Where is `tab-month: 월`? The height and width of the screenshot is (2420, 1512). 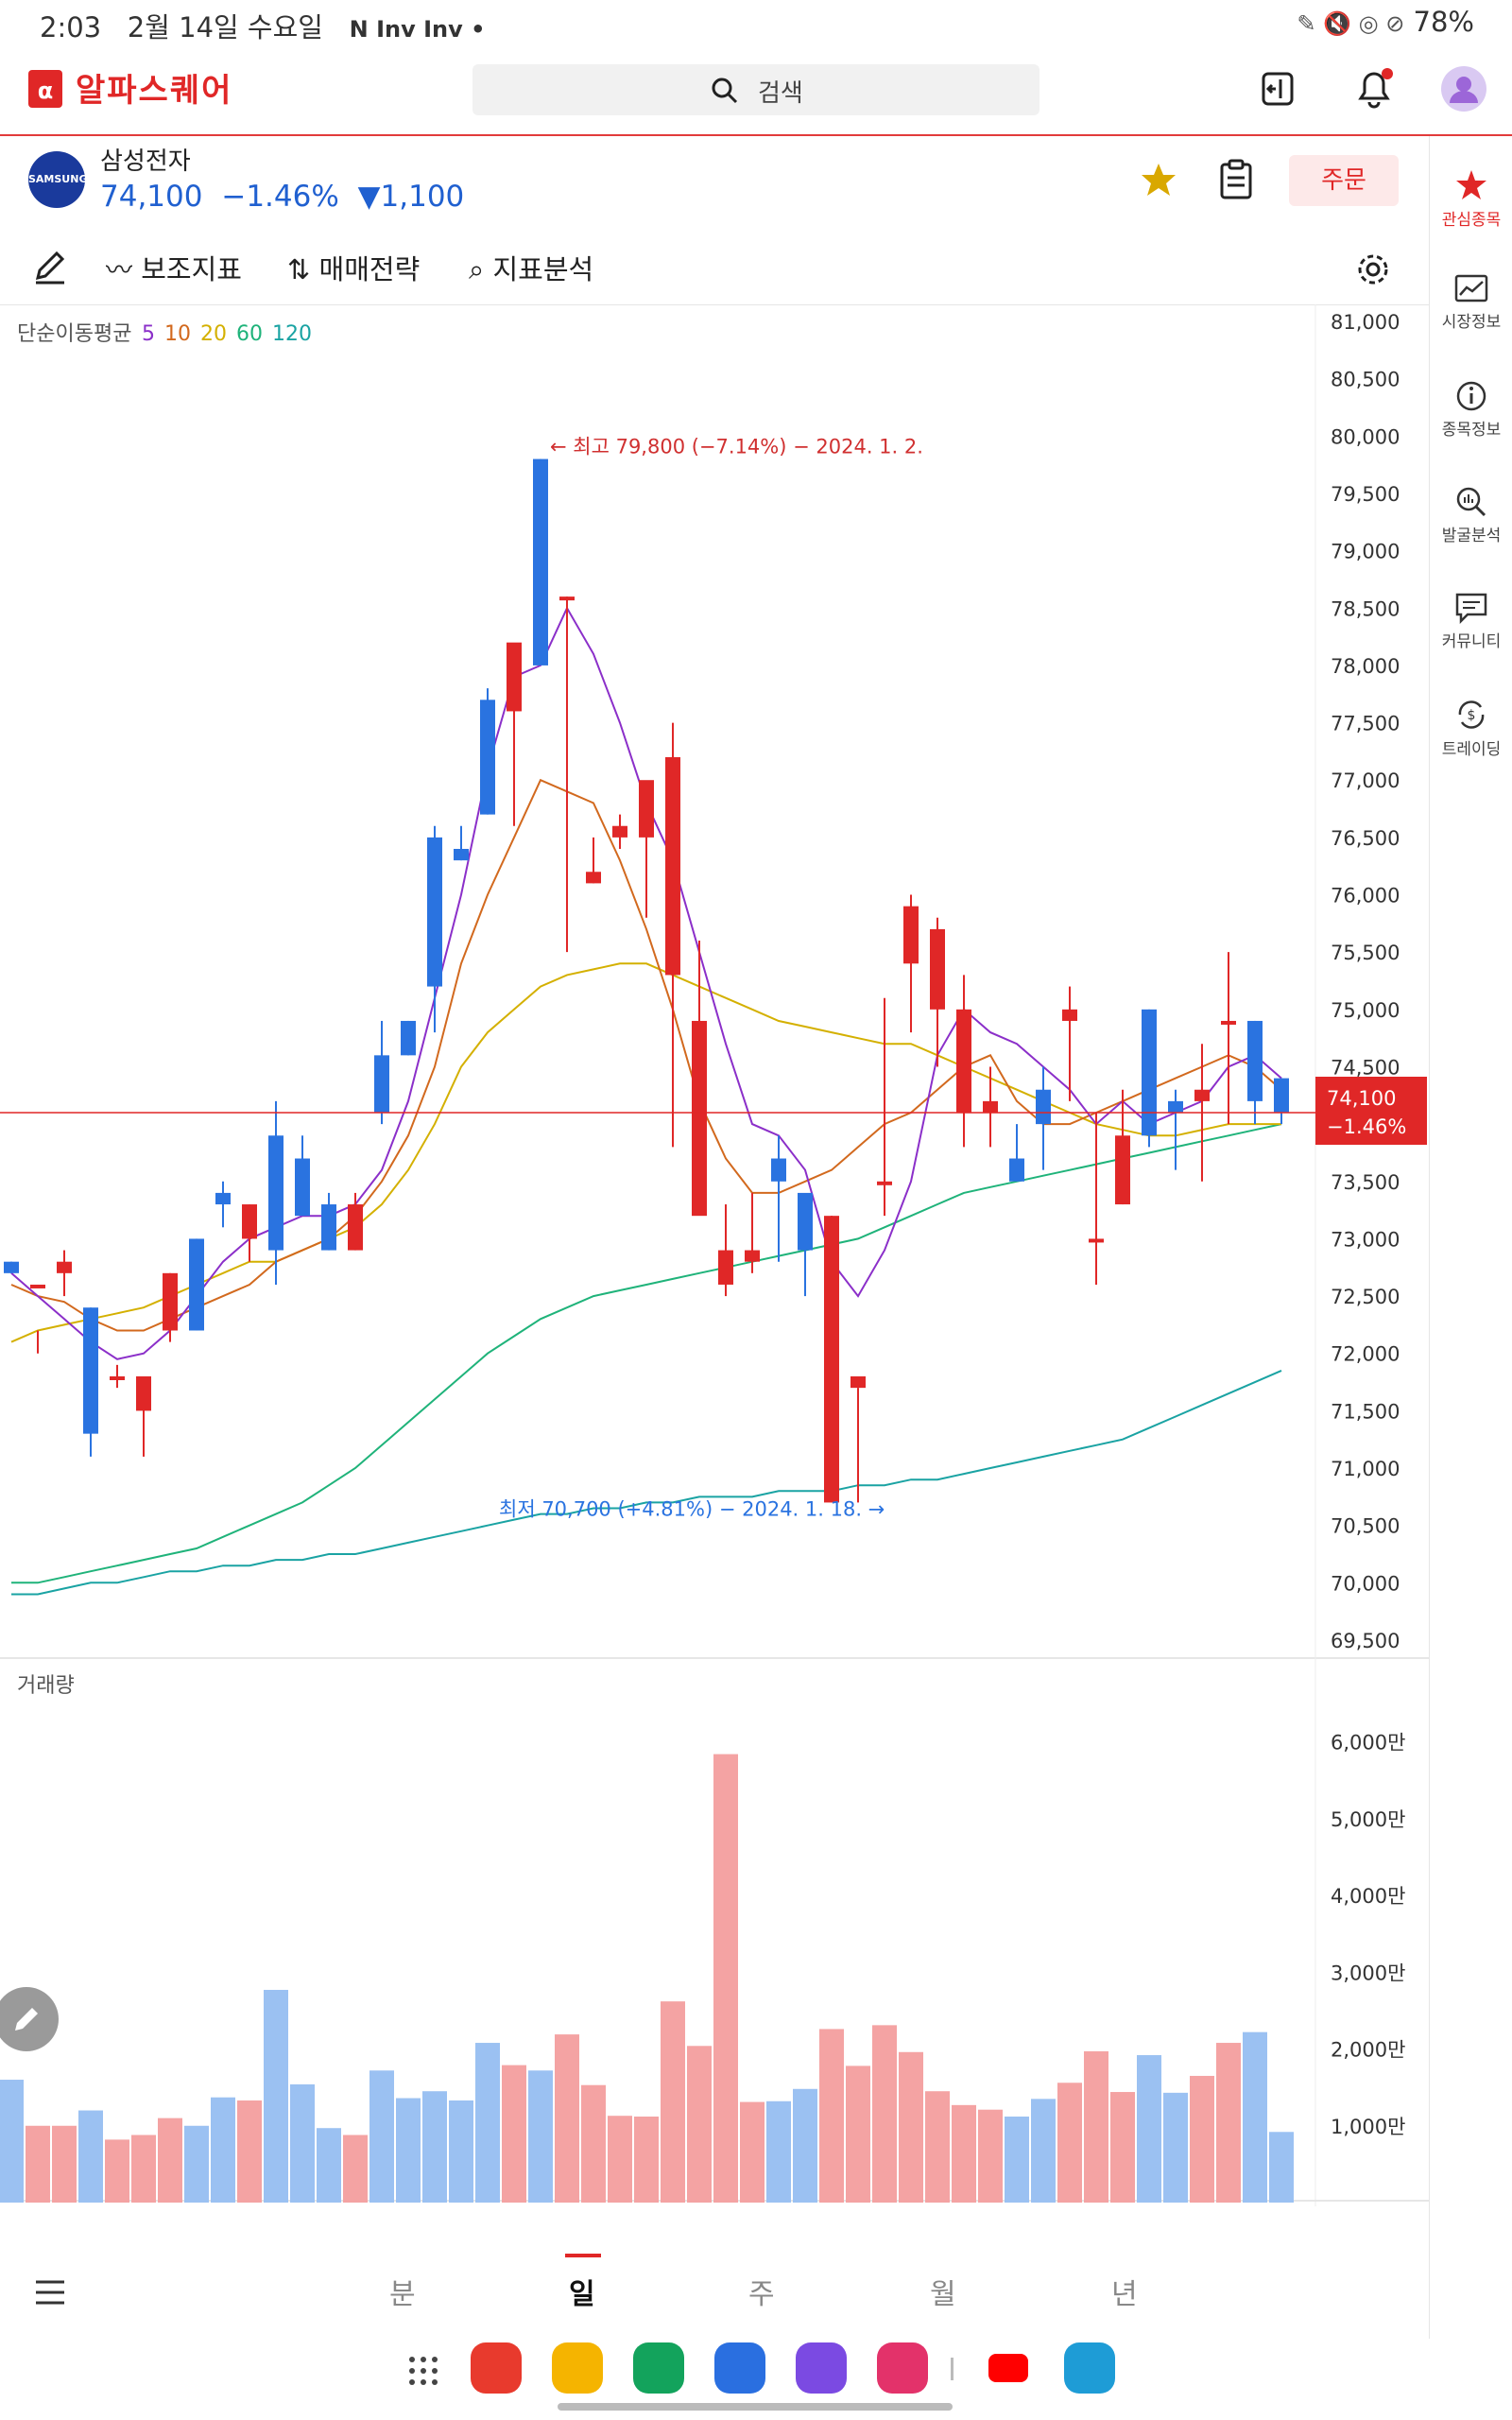
tab-month: 월 is located at coordinates (943, 2294).